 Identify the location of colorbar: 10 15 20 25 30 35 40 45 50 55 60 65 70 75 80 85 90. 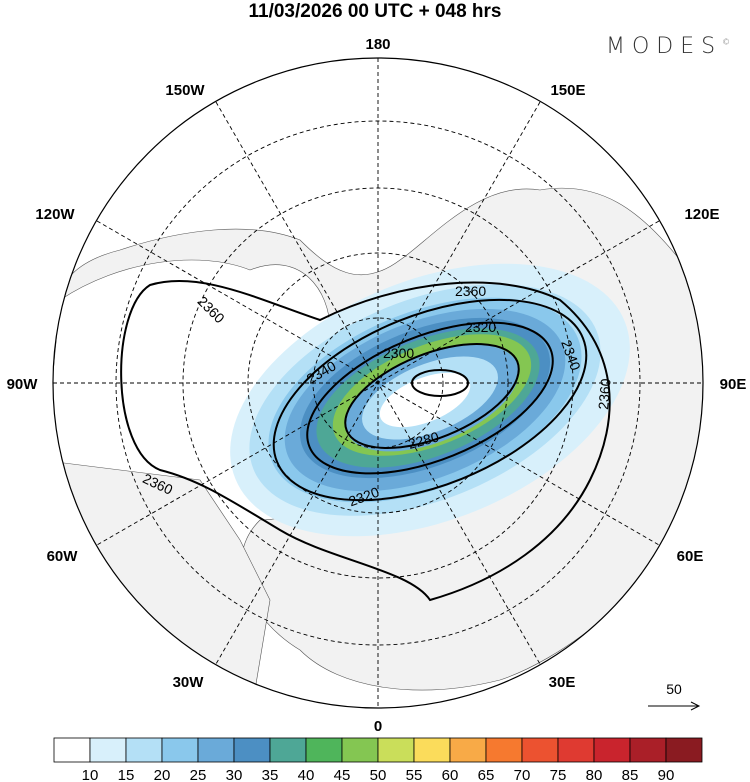
(378, 759).